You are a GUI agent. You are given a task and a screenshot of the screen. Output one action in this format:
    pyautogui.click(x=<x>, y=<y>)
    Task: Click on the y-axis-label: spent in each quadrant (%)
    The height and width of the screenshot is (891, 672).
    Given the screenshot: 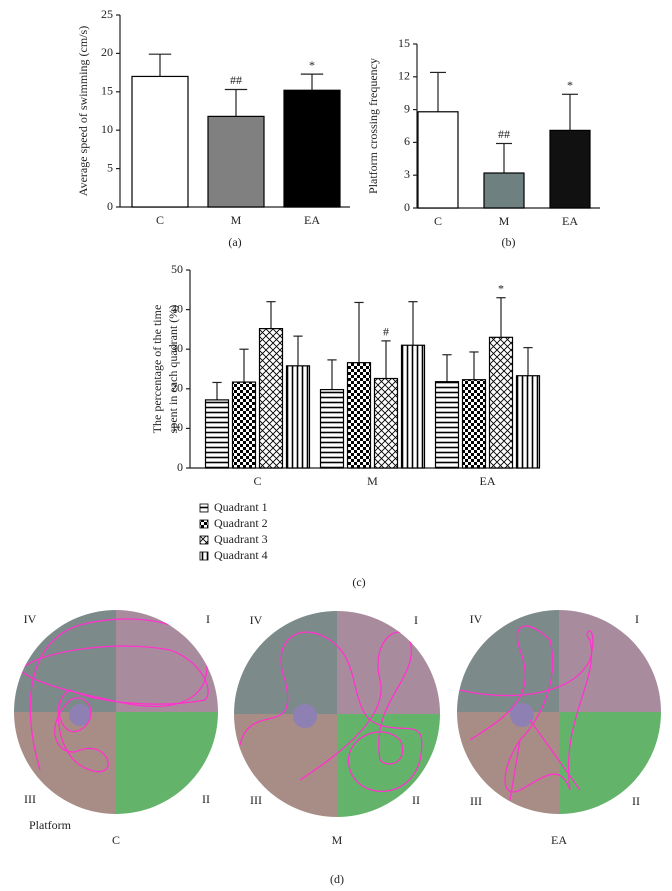 What is the action you would take?
    pyautogui.click(x=173, y=369)
    